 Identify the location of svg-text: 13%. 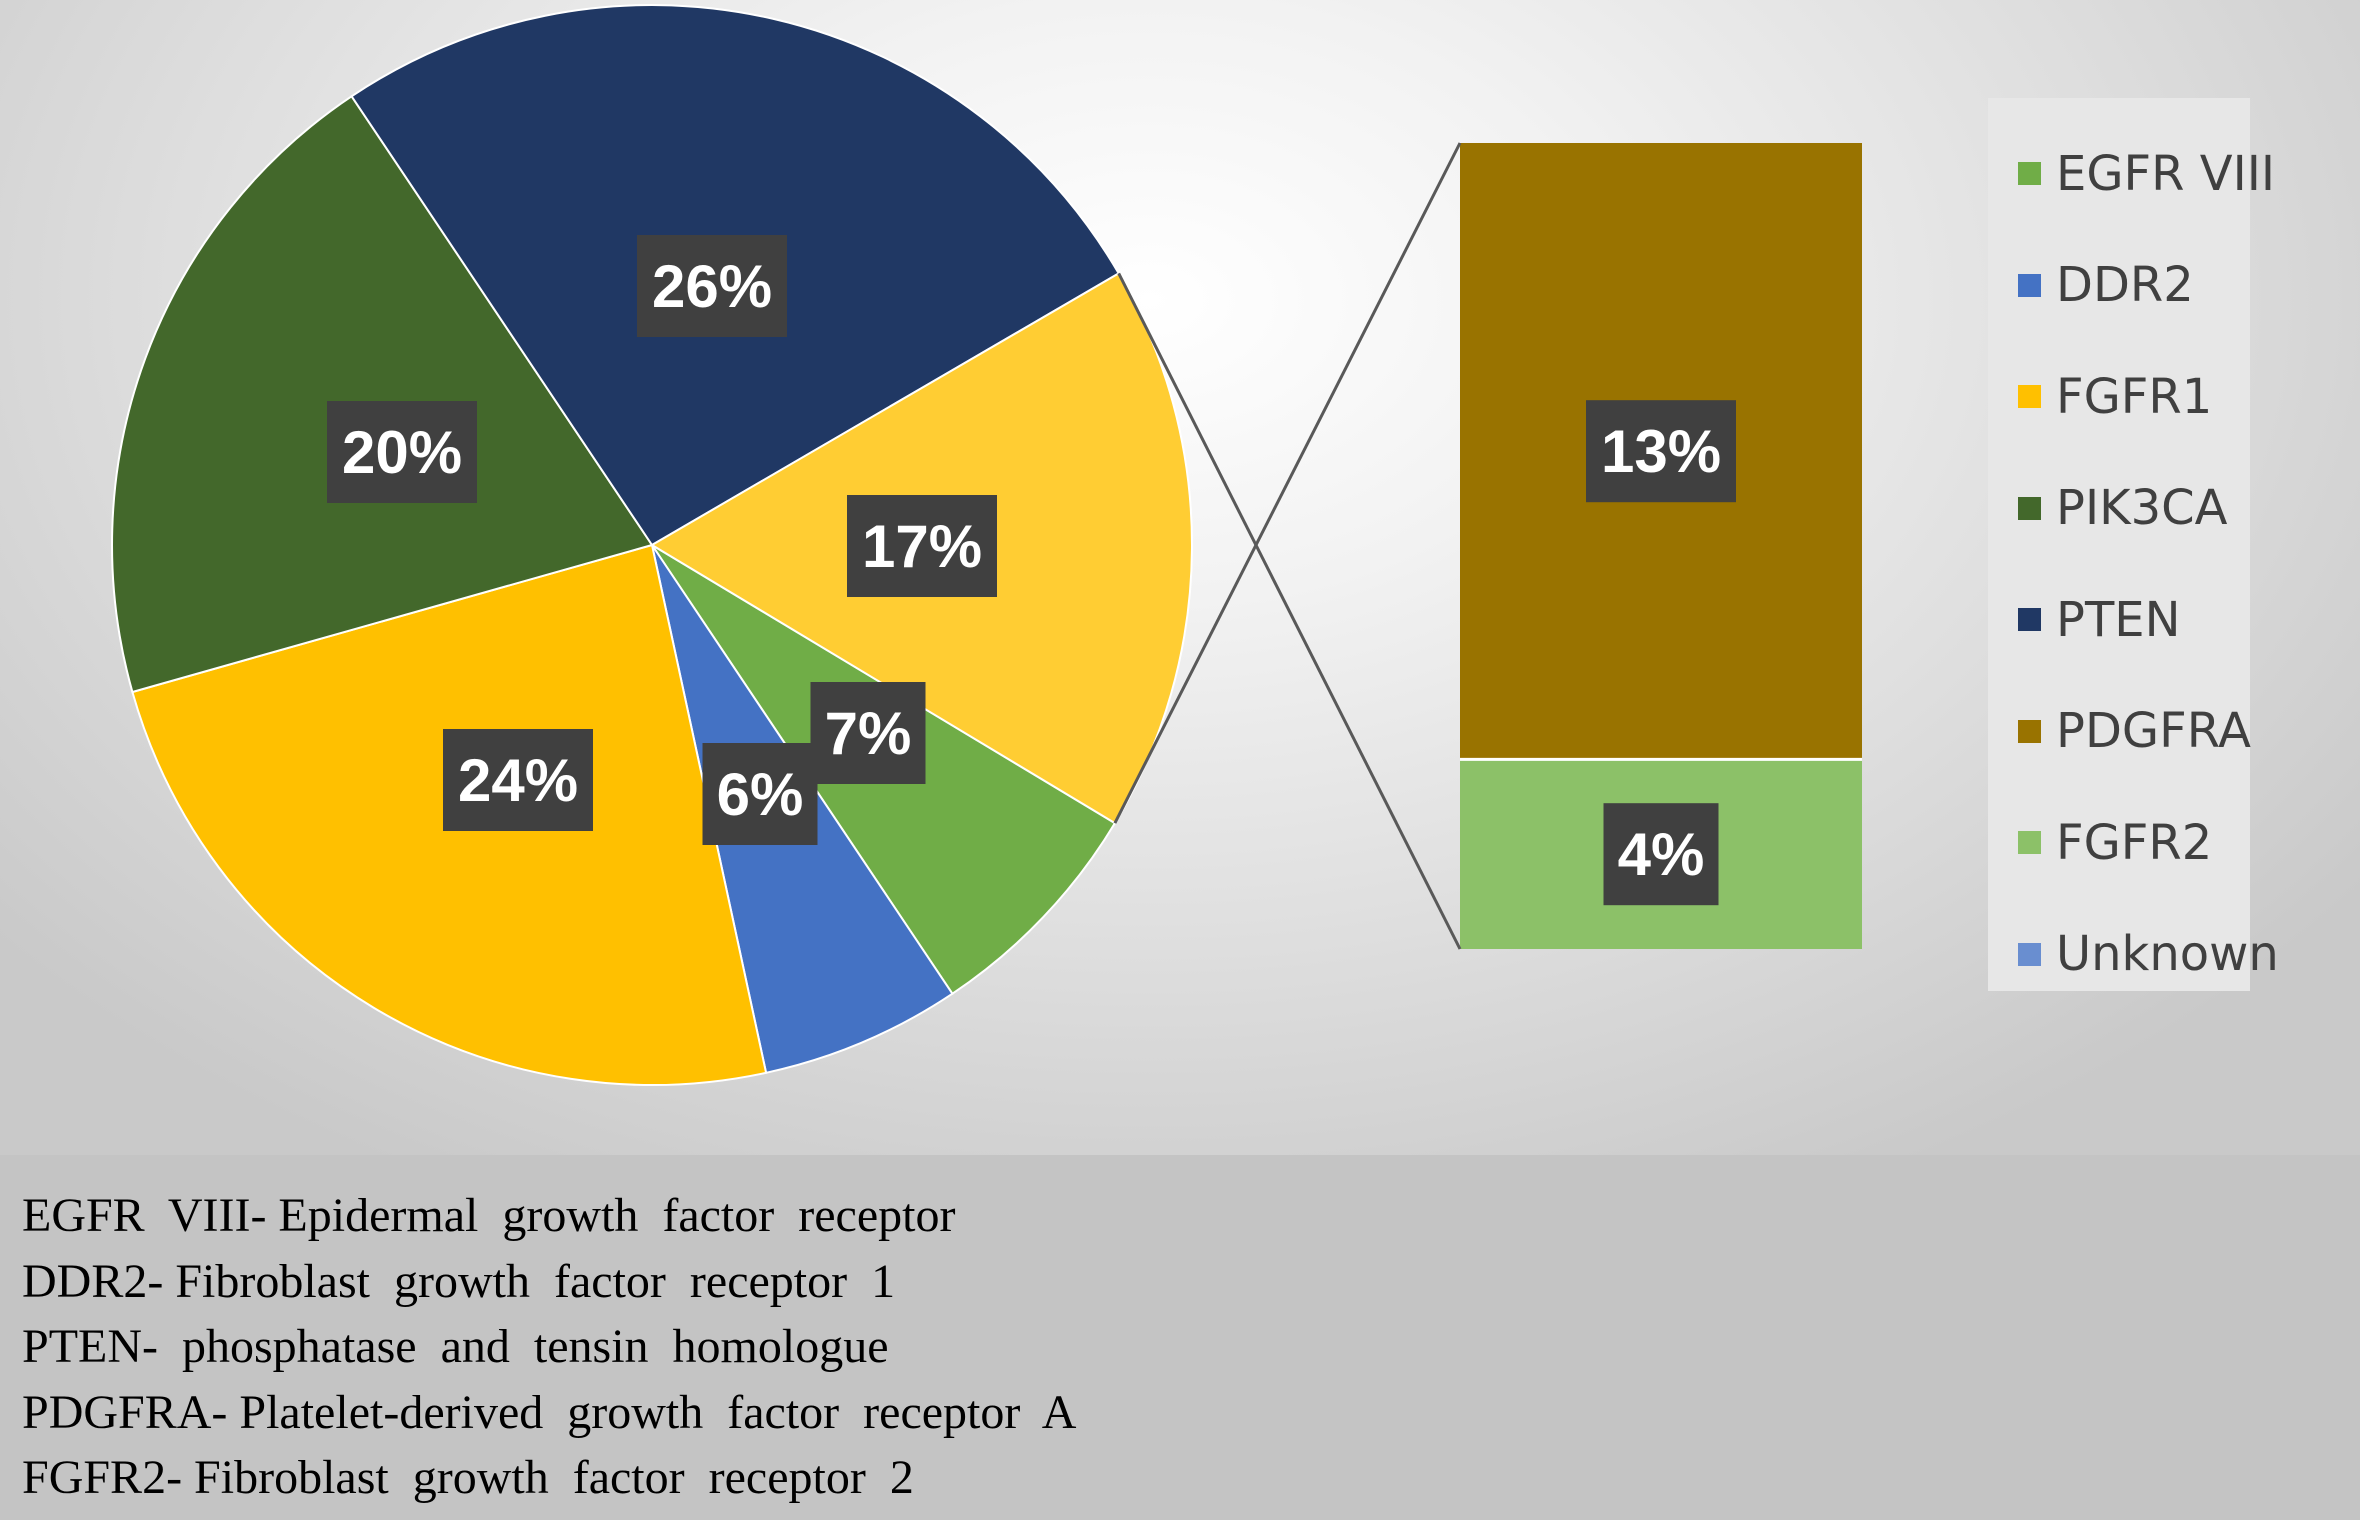
(1661, 451).